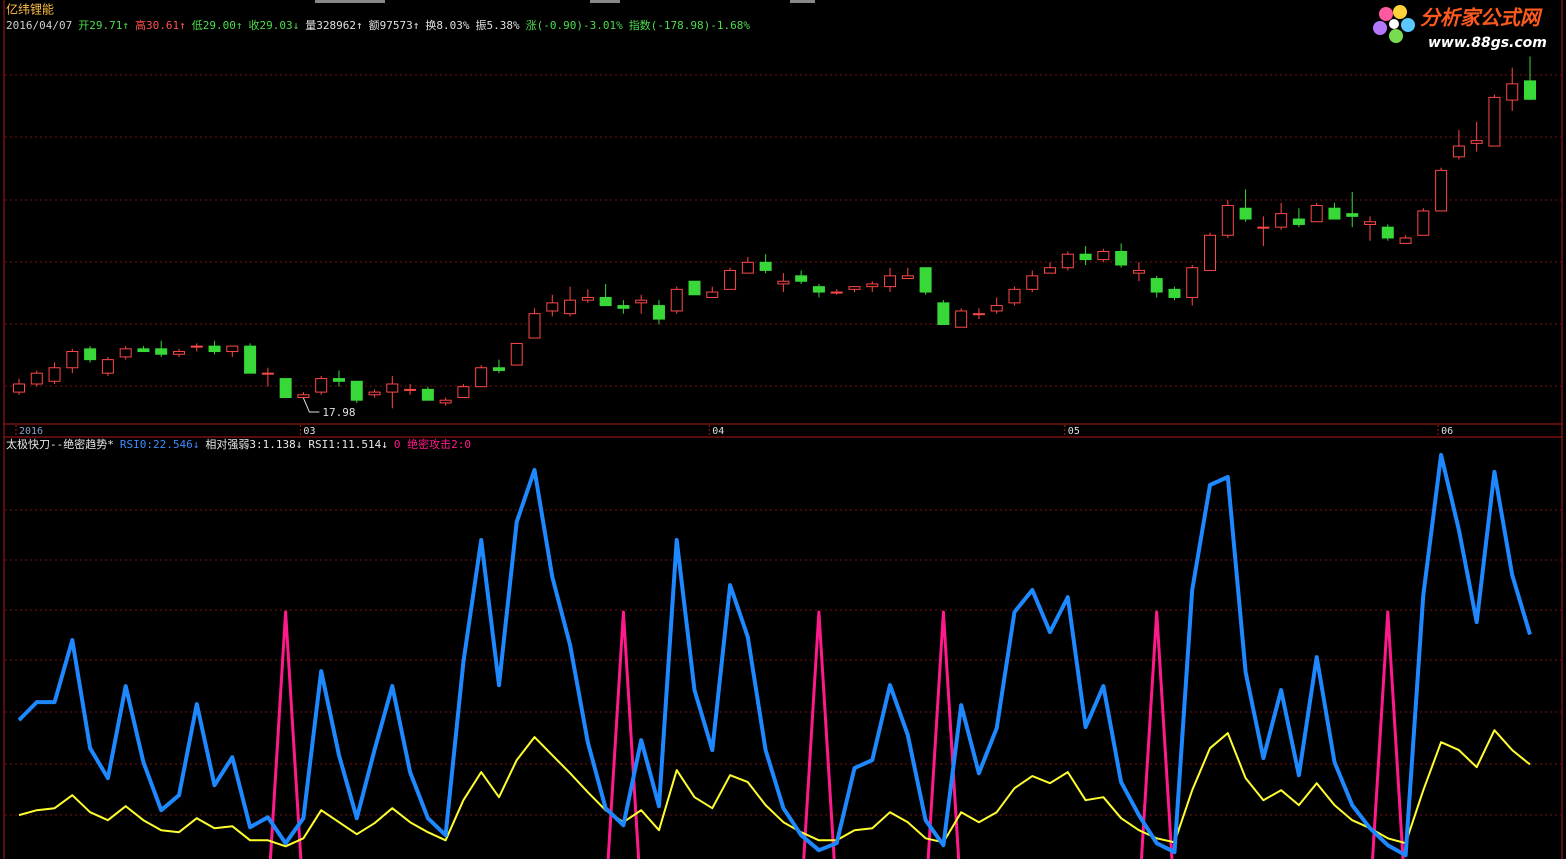 The width and height of the screenshot is (1566, 859). Describe the element at coordinates (734, 431) in the screenshot. I see `date-axis: 2016 03 04 05 06` at that location.